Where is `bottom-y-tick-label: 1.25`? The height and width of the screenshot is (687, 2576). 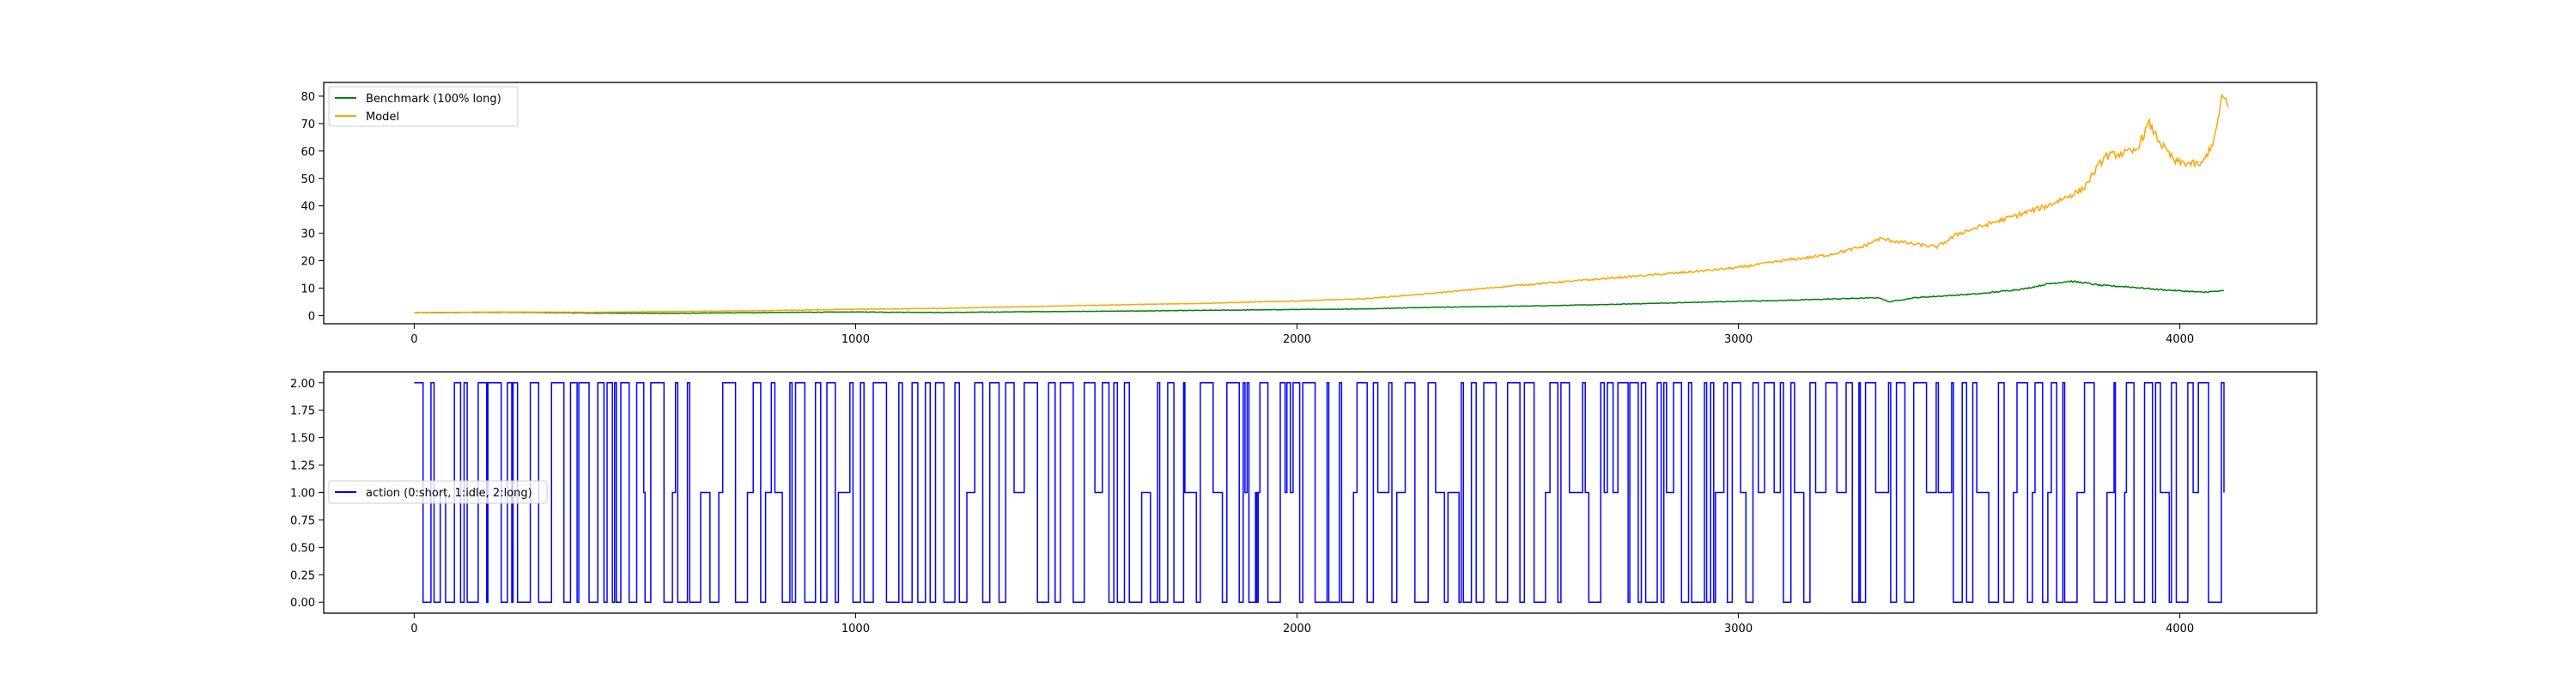 bottom-y-tick-label: 1.25 is located at coordinates (302, 466).